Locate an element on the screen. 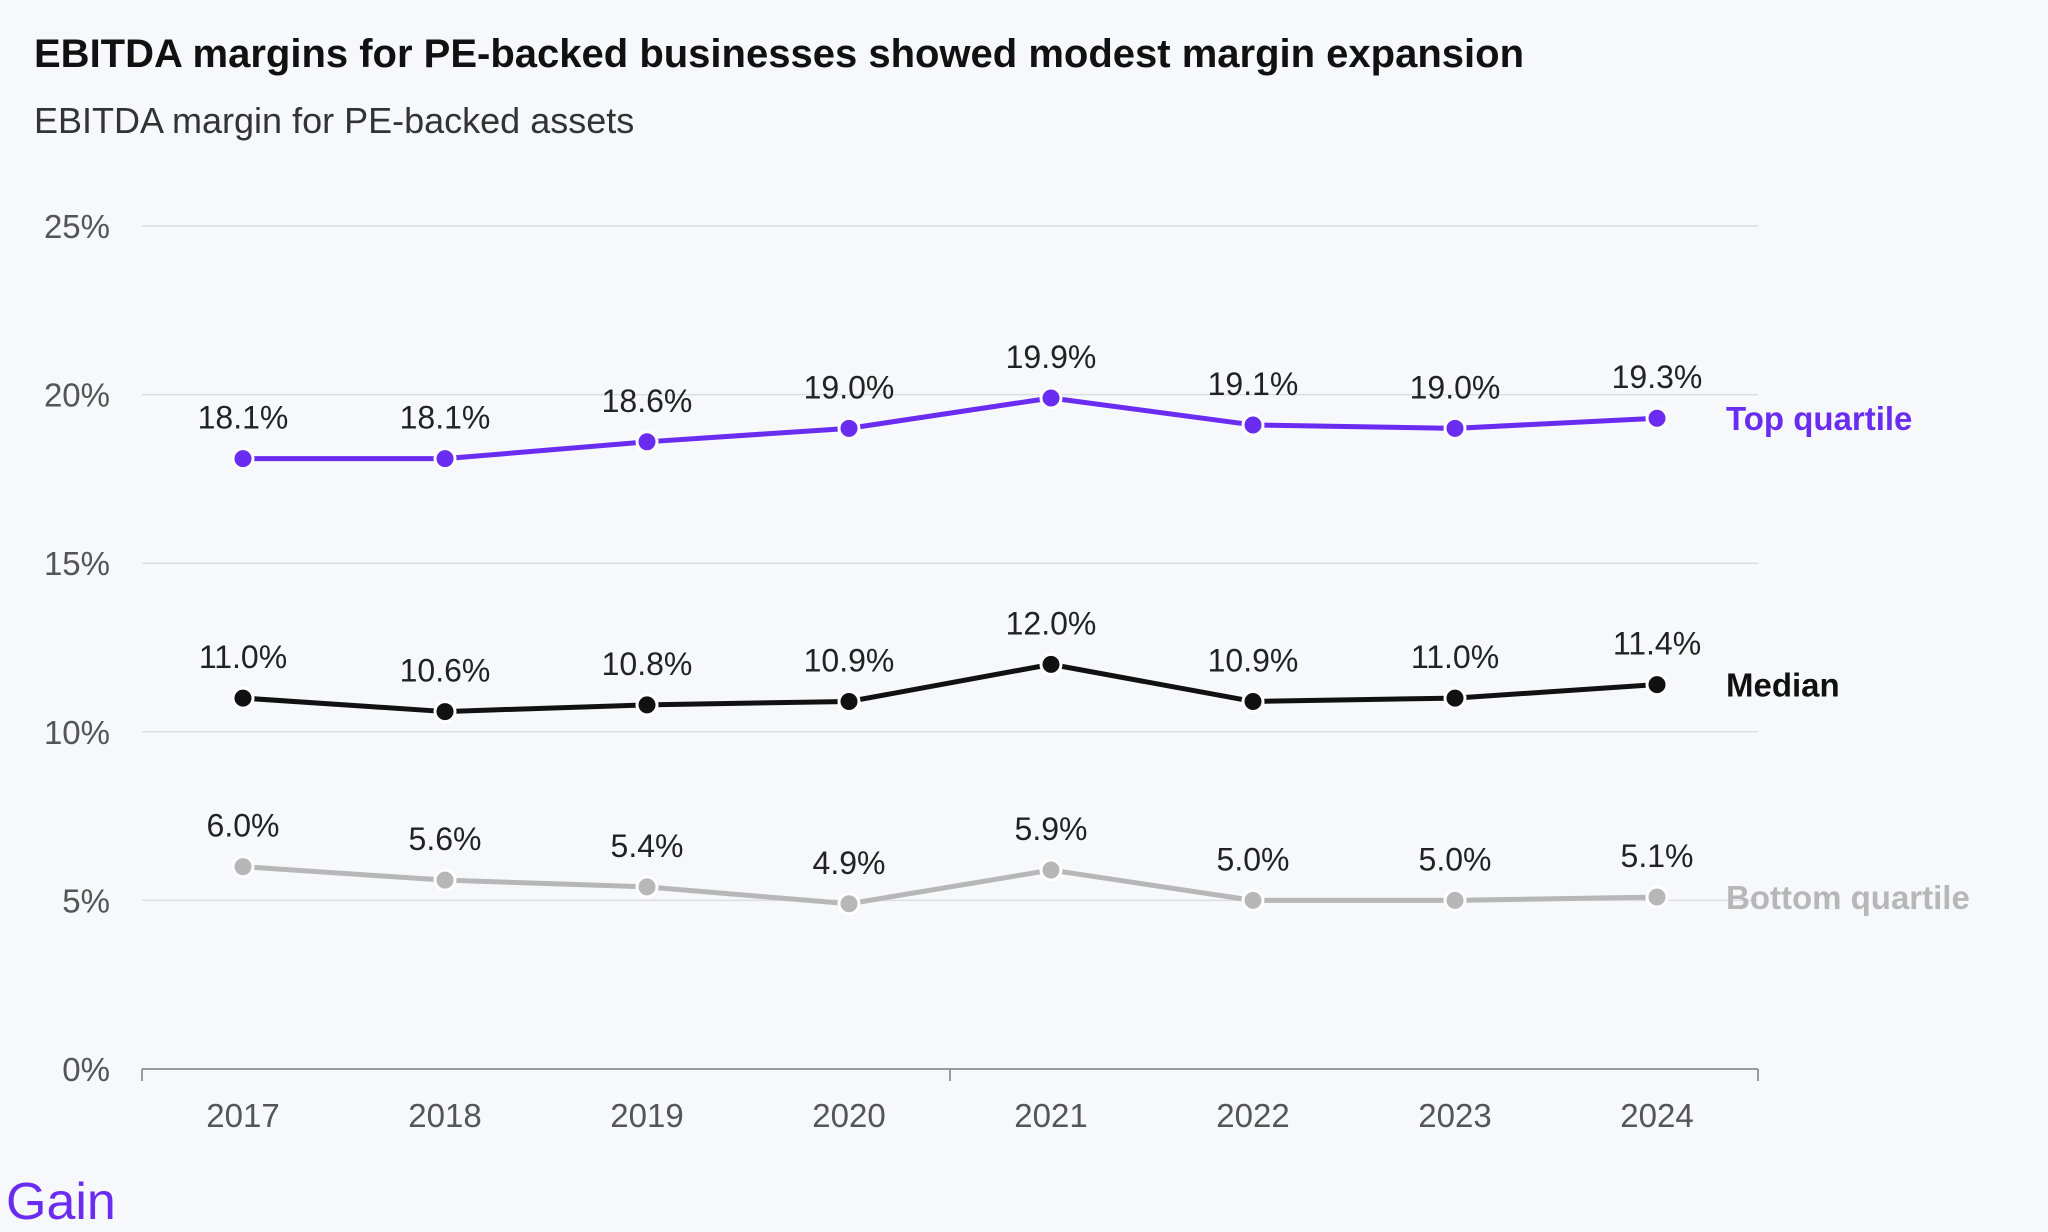 The width and height of the screenshot is (2048, 1232). gain-logo: Gain is located at coordinates (61, 1202).